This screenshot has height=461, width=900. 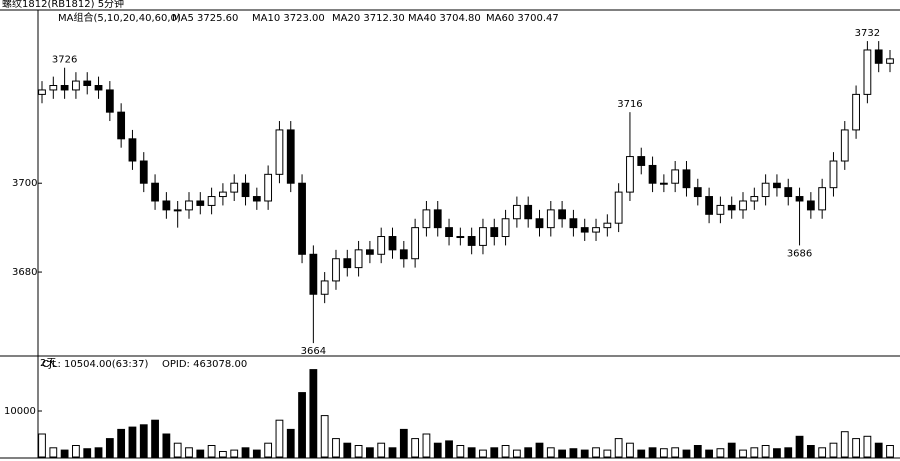 What do you see at coordinates (444, 18) in the screenshot?
I see `ma-legend: MA40 3704.80` at bounding box center [444, 18].